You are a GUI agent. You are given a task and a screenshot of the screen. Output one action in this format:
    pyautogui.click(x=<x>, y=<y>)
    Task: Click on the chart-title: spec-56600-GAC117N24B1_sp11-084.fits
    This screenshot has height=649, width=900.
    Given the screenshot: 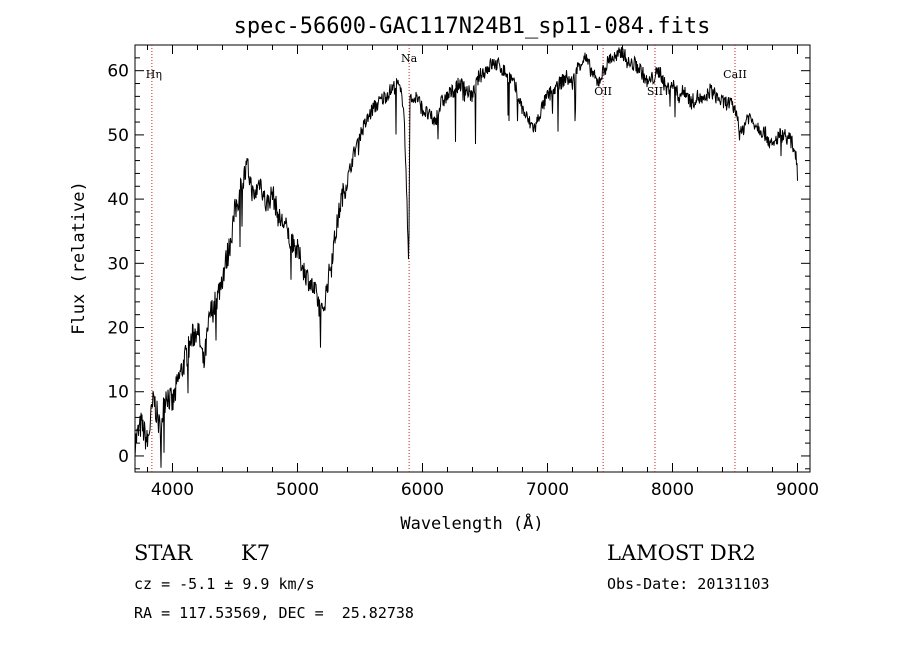 What is the action you would take?
    pyautogui.click(x=472, y=26)
    